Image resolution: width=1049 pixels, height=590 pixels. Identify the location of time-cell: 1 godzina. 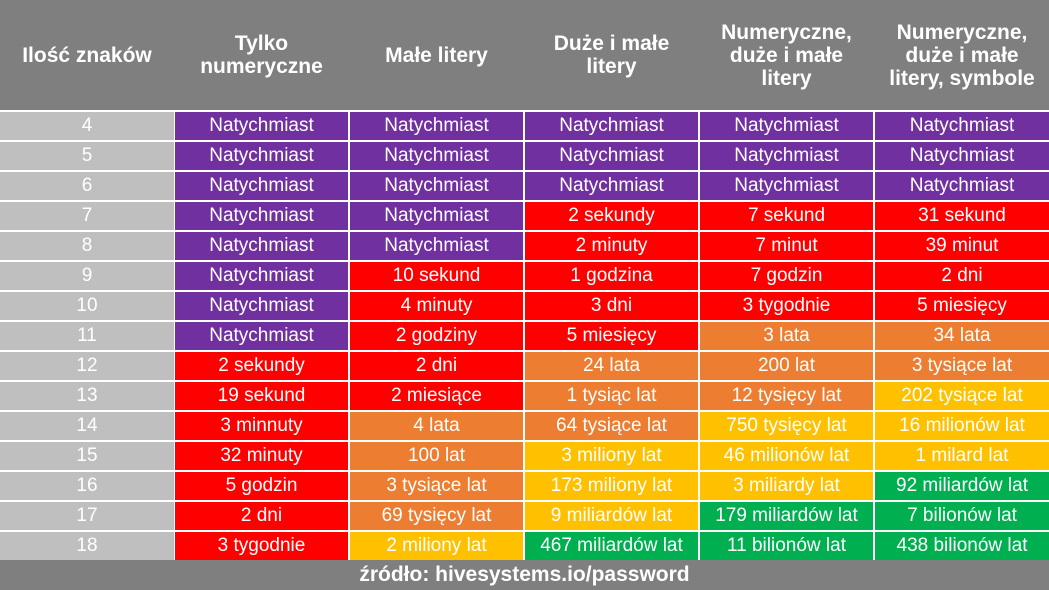
(611, 277).